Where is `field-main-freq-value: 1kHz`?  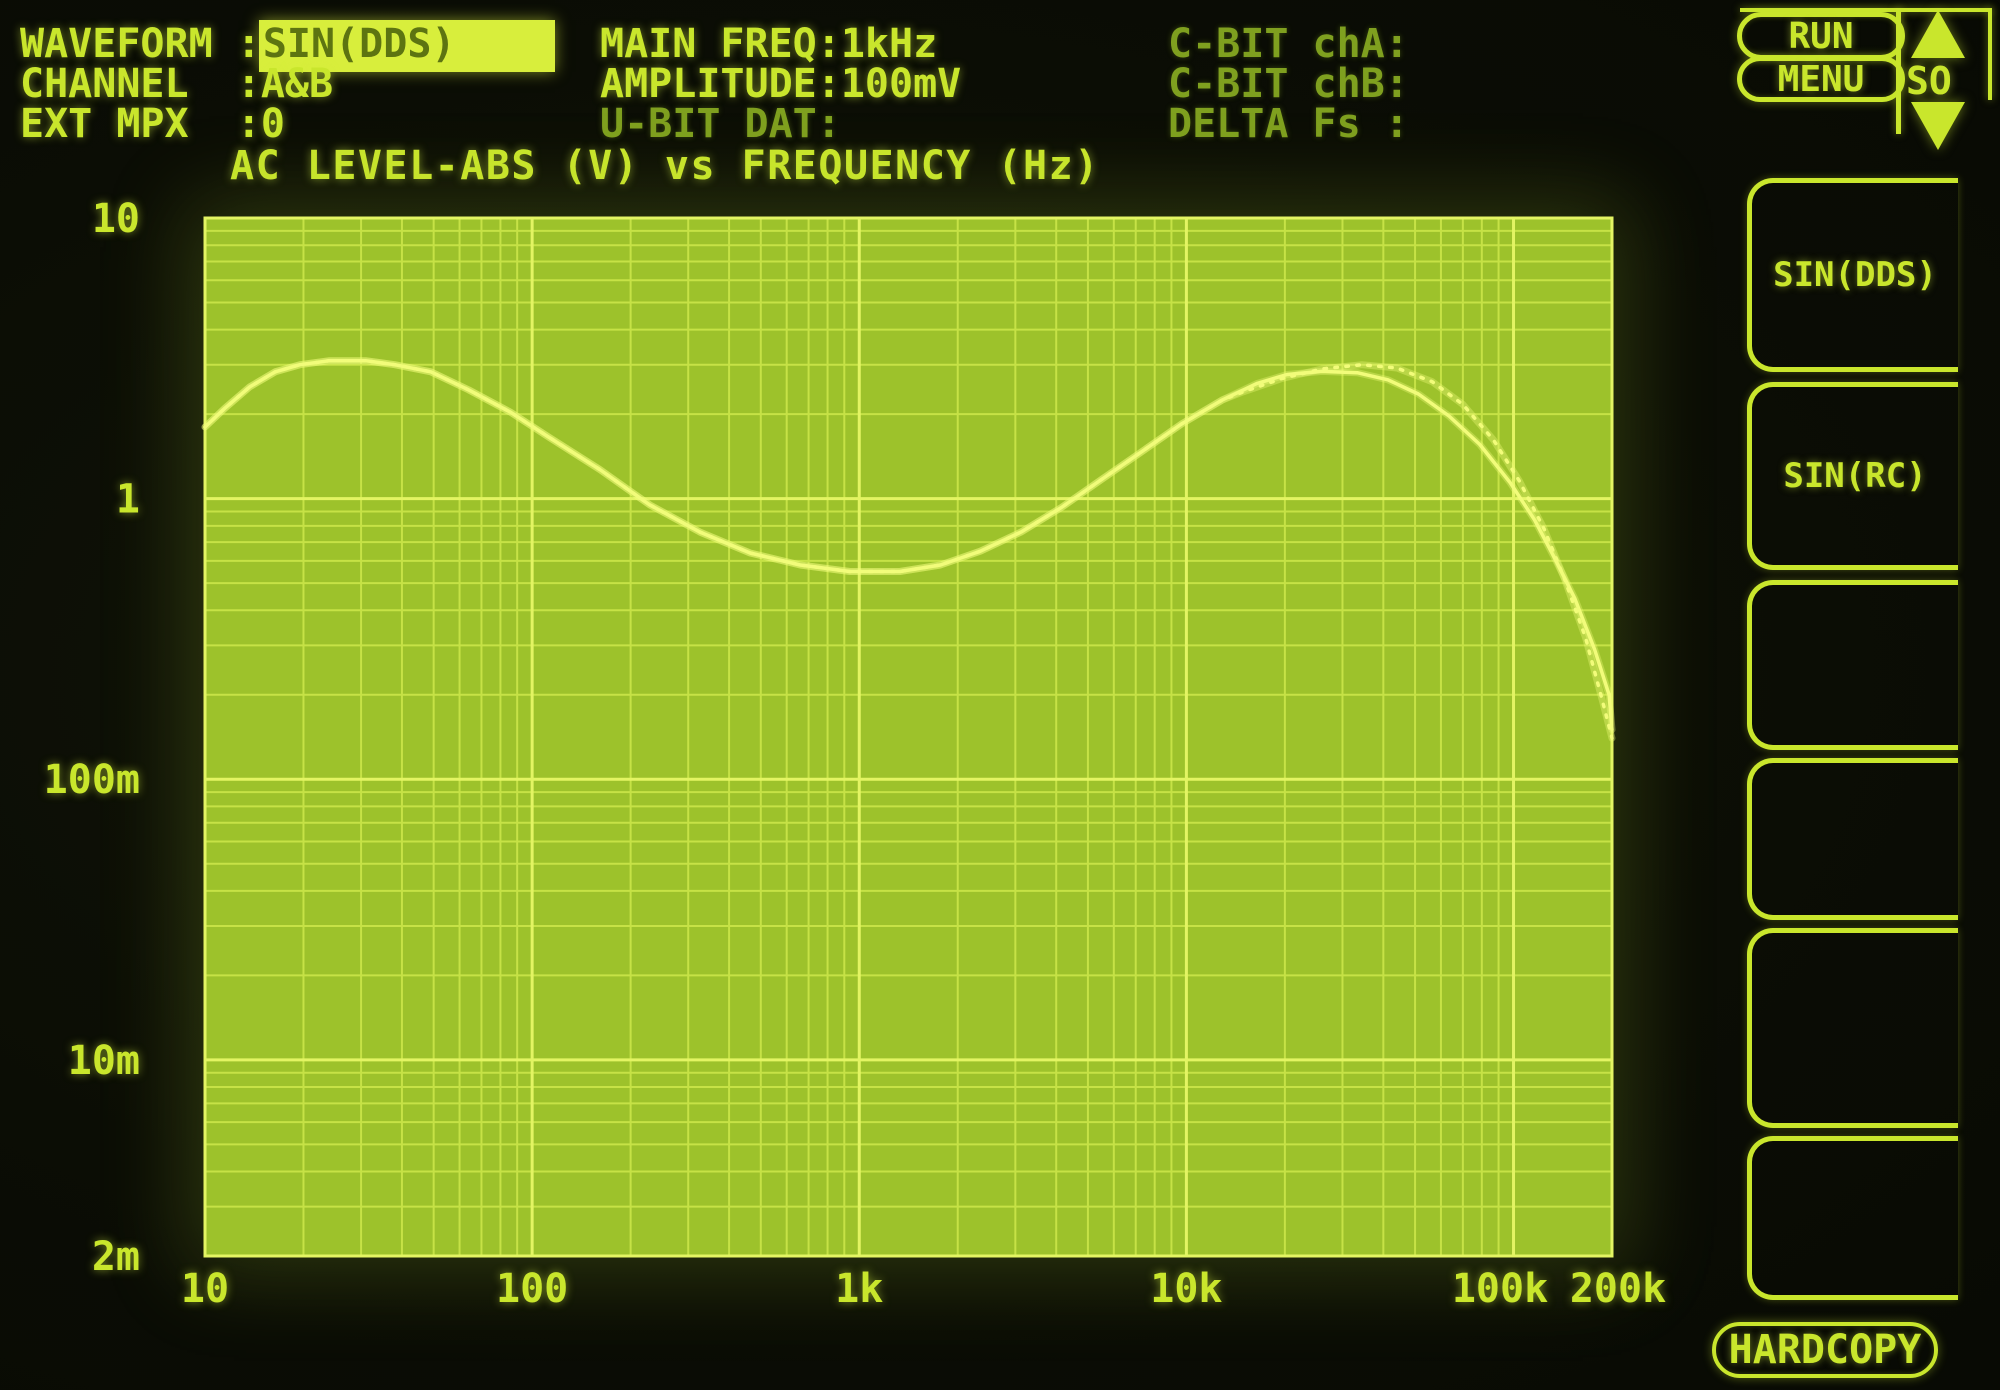
field-main-freq-value: 1kHz is located at coordinates (889, 44).